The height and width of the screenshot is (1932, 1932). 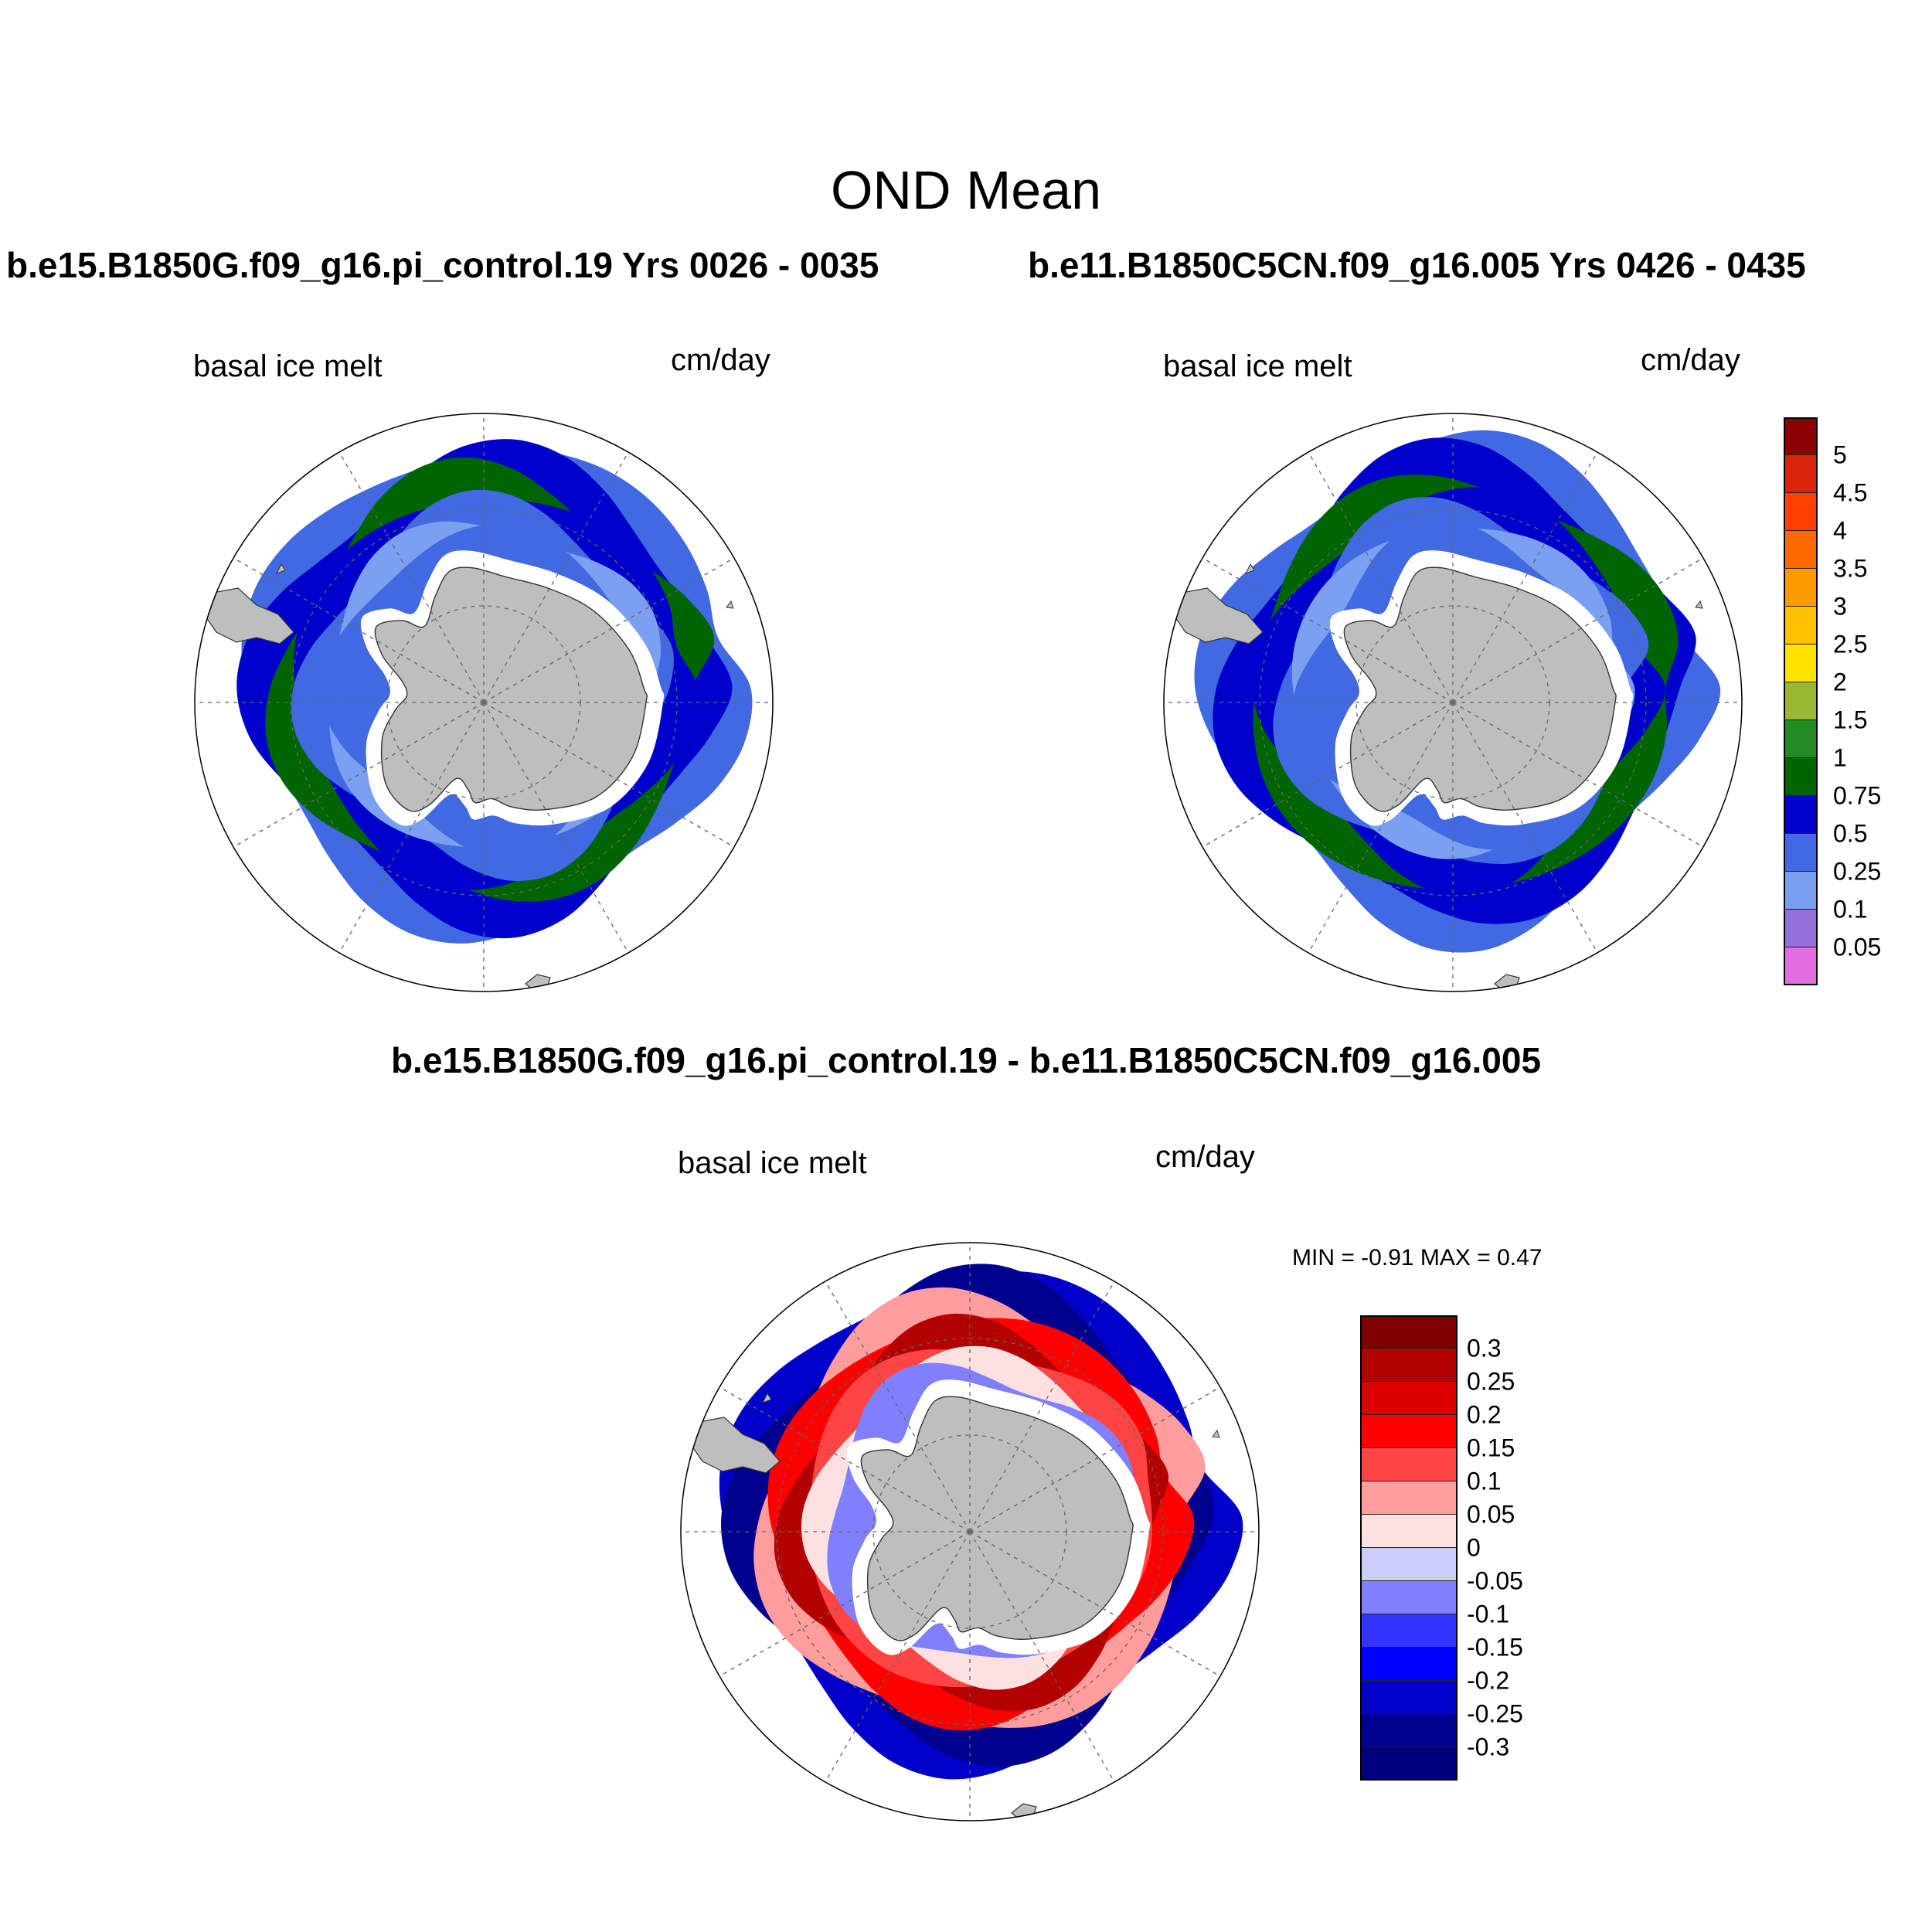 What do you see at coordinates (1489, 1614) in the screenshot?
I see `colorbar-tick-label: -0.1` at bounding box center [1489, 1614].